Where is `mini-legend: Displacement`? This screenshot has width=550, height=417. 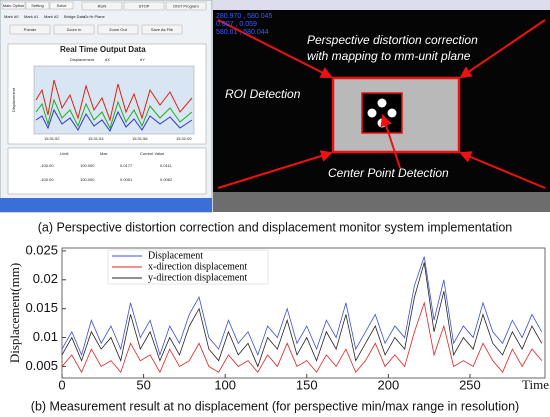 mini-legend: Displacement is located at coordinates (82, 59).